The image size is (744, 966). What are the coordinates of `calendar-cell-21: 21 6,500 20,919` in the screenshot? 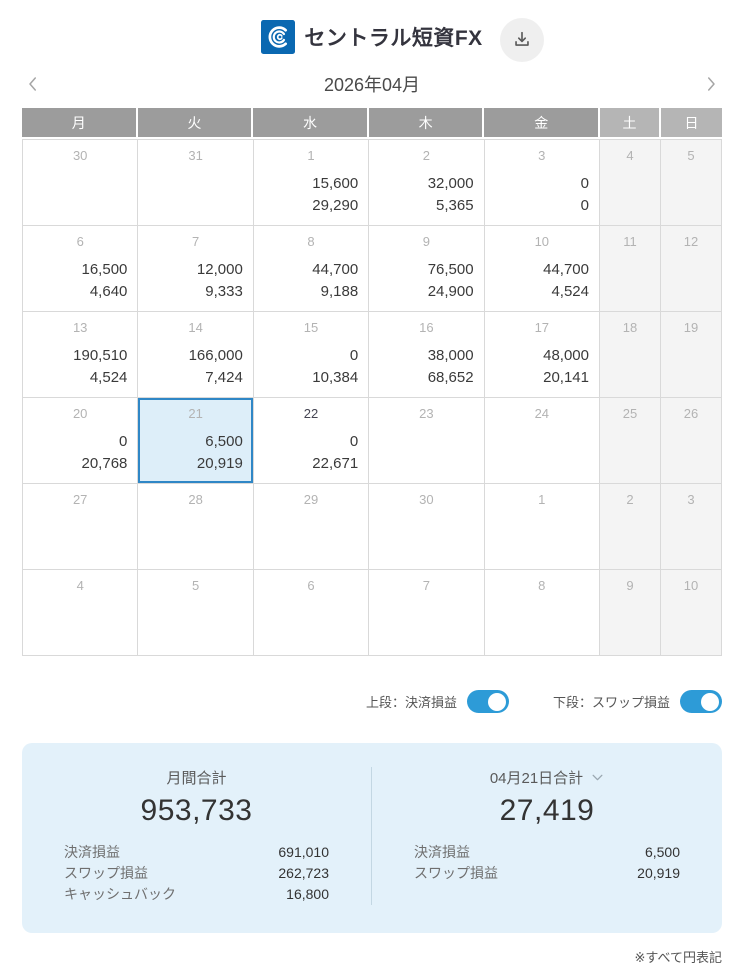 It's located at (196, 441).